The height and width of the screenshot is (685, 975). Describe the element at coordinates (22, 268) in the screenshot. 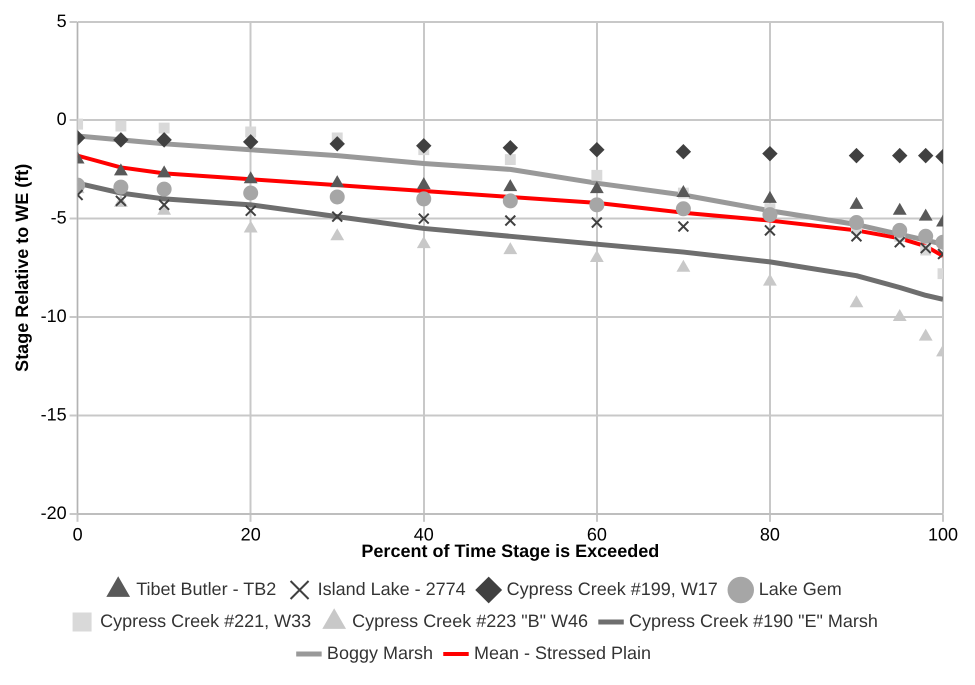

I see `y-axis-title: Stage Relative to WE (ft)` at that location.